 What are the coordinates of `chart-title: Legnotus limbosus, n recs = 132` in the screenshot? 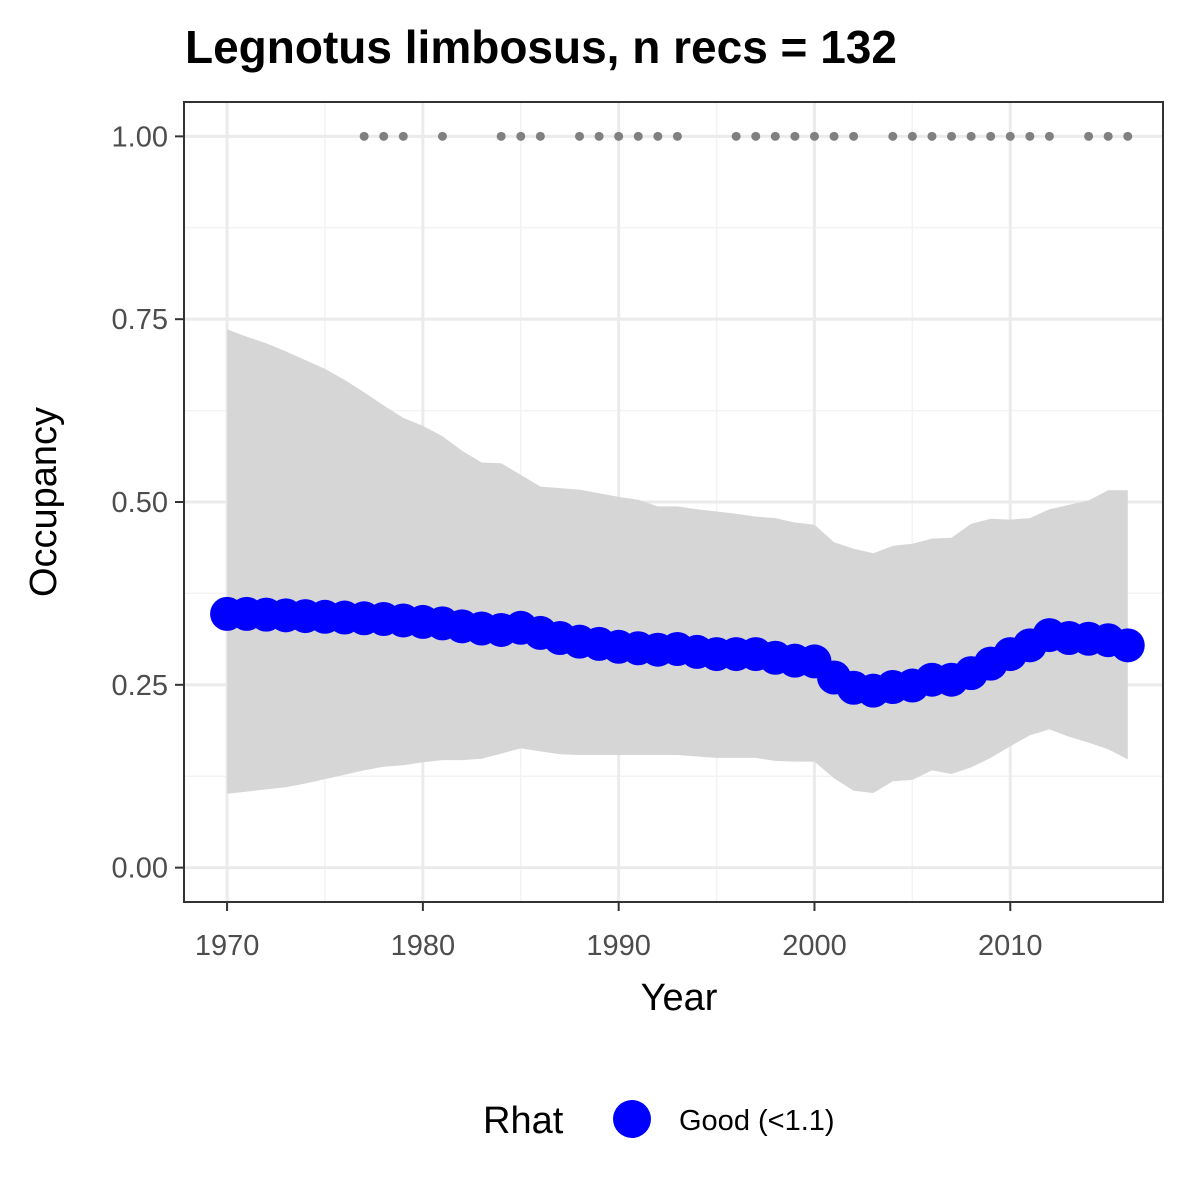 It's located at (541, 47).